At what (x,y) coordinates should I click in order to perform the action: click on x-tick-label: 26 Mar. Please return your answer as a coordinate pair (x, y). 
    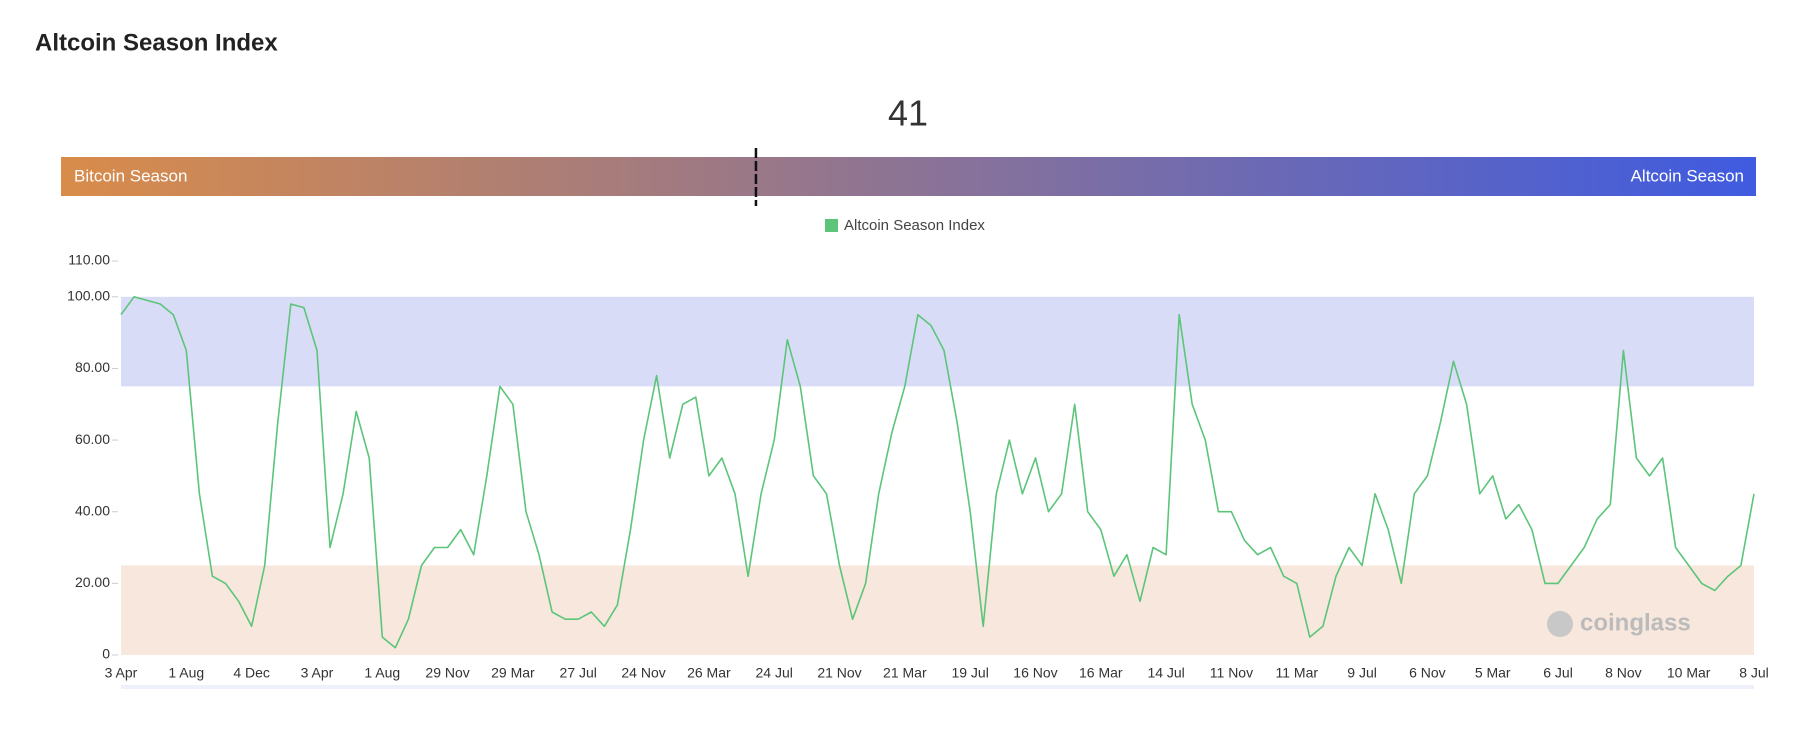
    Looking at the image, I should click on (709, 673).